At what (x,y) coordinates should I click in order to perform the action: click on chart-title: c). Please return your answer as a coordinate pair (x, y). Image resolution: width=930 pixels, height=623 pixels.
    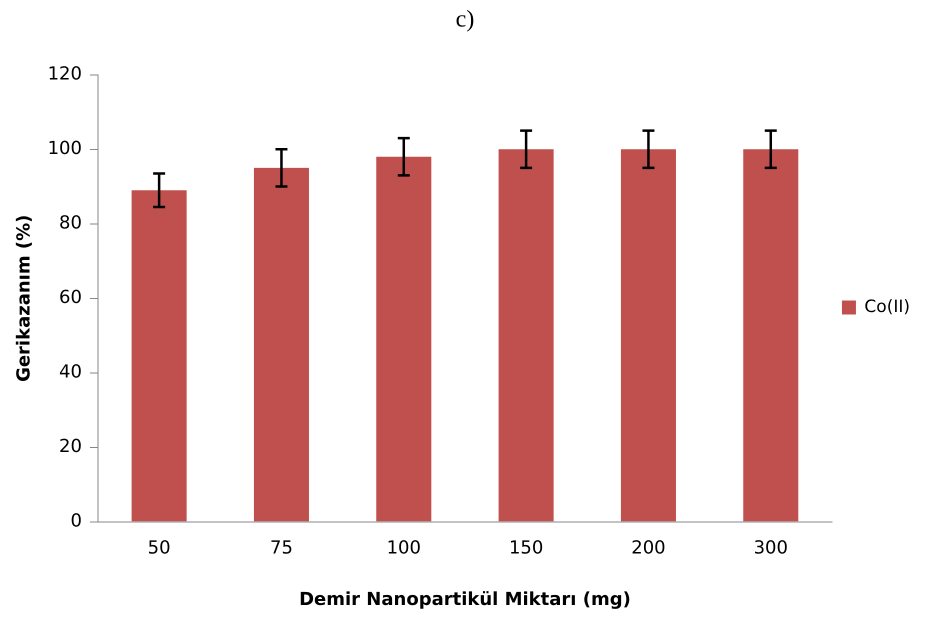
    Looking at the image, I should click on (465, 19).